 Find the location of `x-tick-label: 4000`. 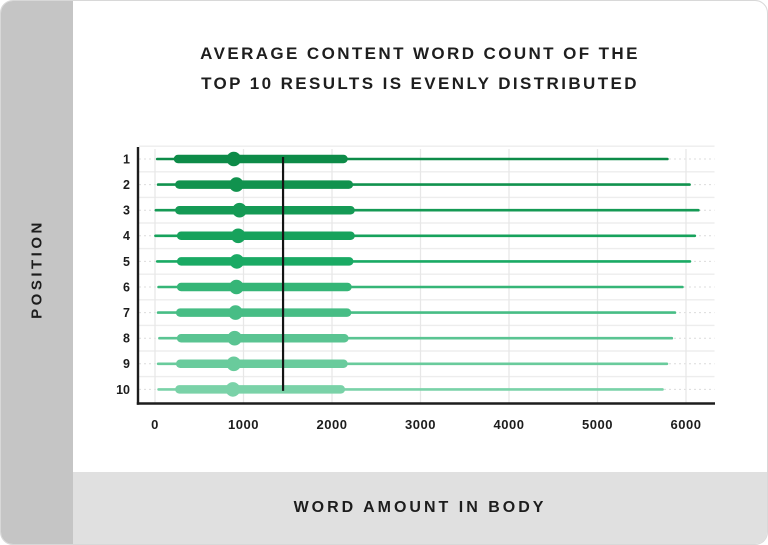

x-tick-label: 4000 is located at coordinates (509, 424).